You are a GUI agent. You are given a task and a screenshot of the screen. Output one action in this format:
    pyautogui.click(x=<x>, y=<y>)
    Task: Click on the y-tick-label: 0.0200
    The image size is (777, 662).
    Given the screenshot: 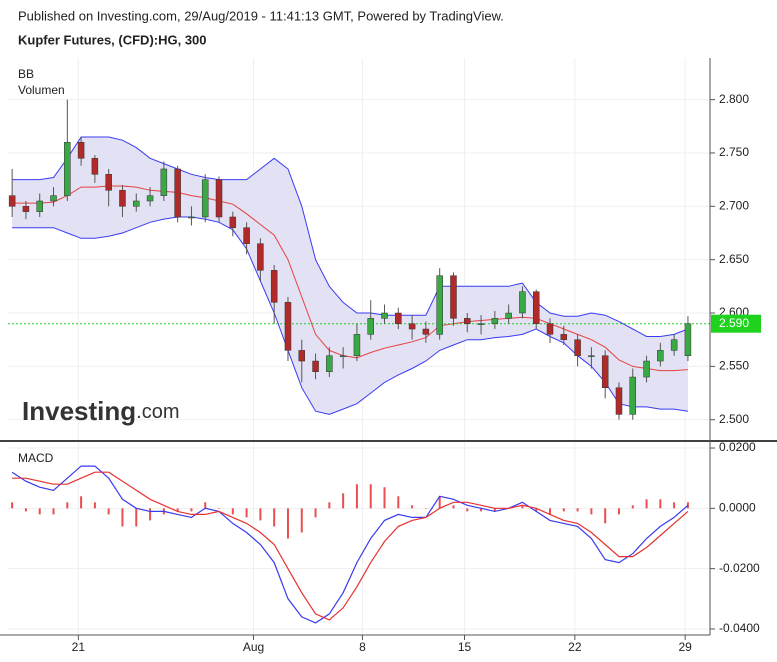 What is the action you would take?
    pyautogui.click(x=737, y=447)
    